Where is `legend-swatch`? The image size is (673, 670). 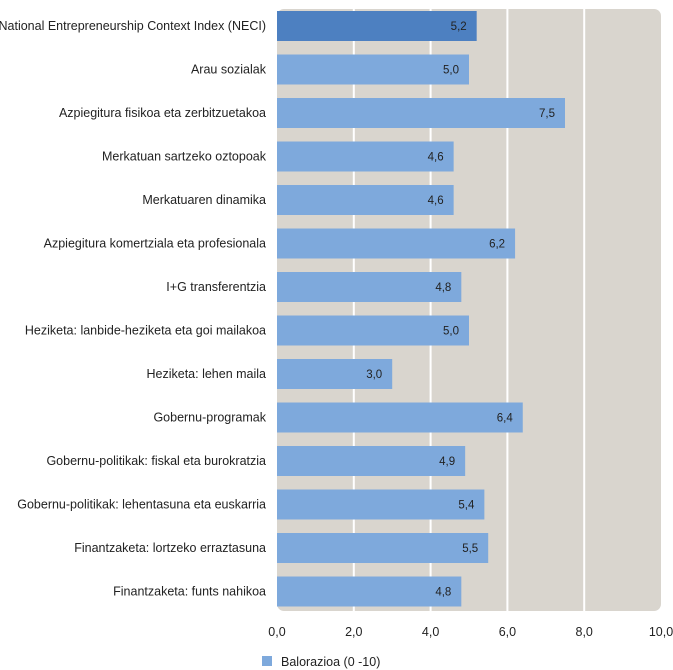
legend-swatch is located at coordinates (267, 661).